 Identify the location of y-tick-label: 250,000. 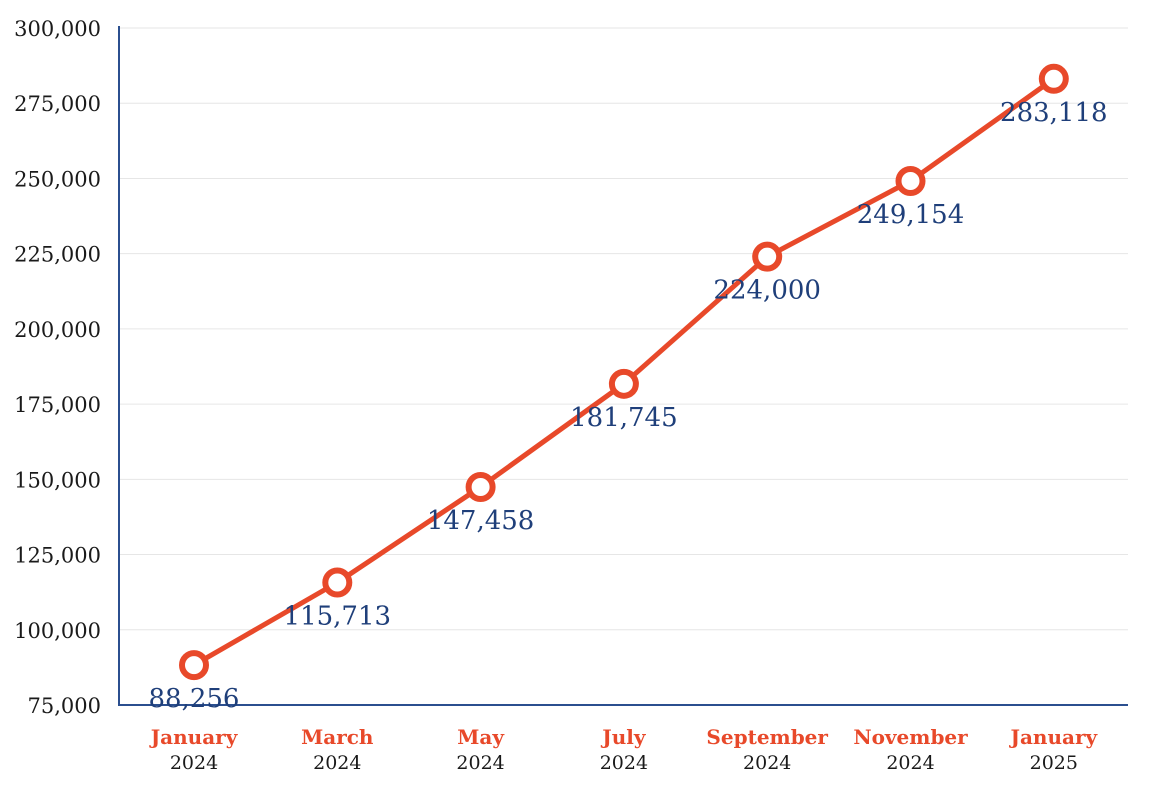
(57, 179).